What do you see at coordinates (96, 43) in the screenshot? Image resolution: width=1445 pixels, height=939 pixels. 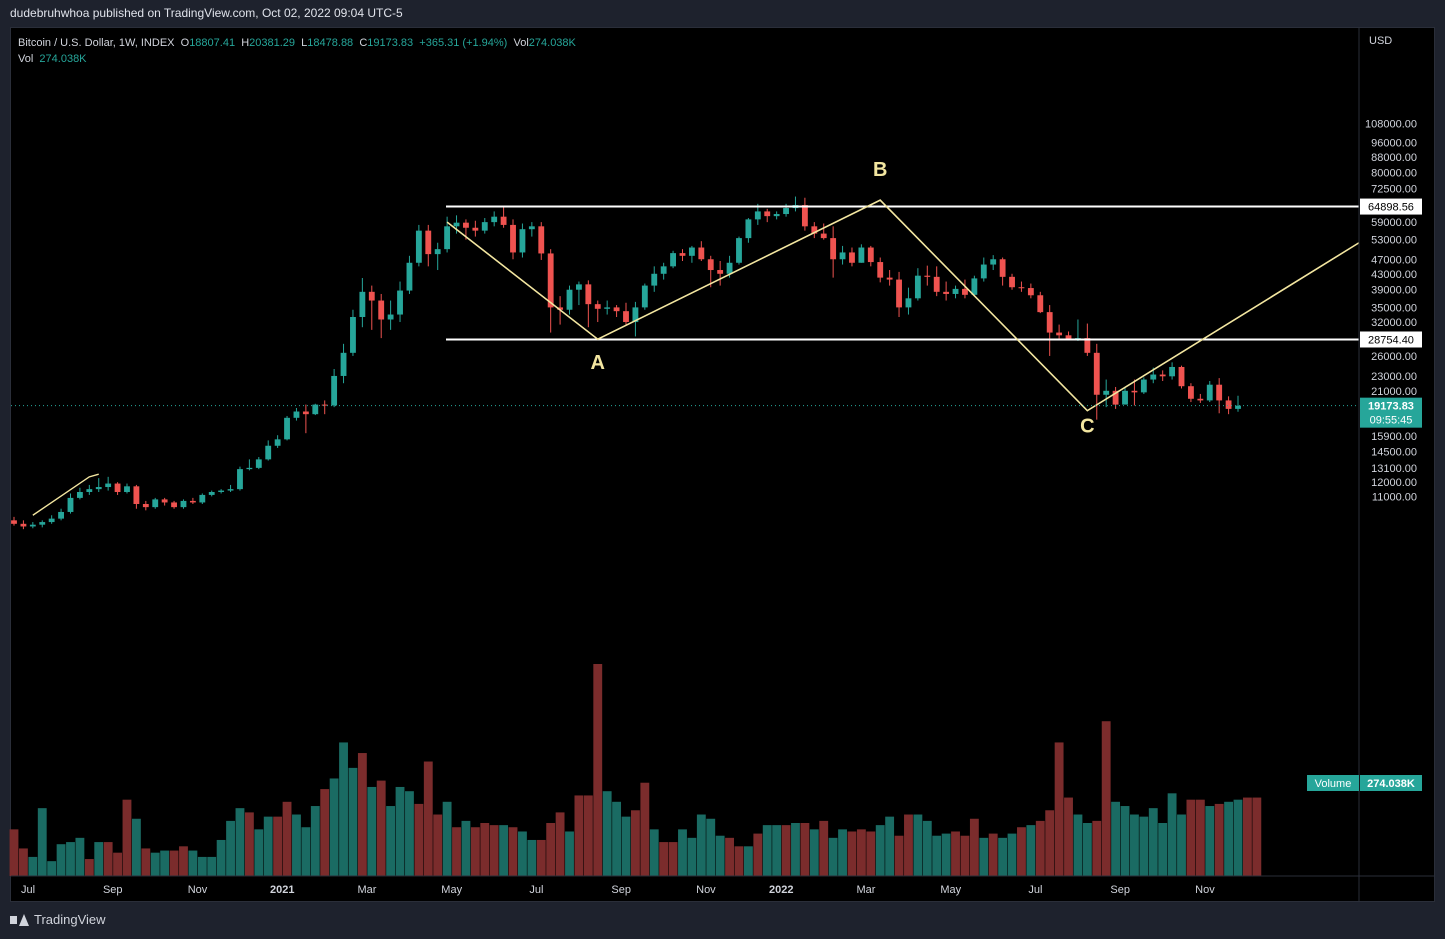 I see `symbol-name: Bitcoin / U.S. Dollar, 1W, INDEX` at bounding box center [96, 43].